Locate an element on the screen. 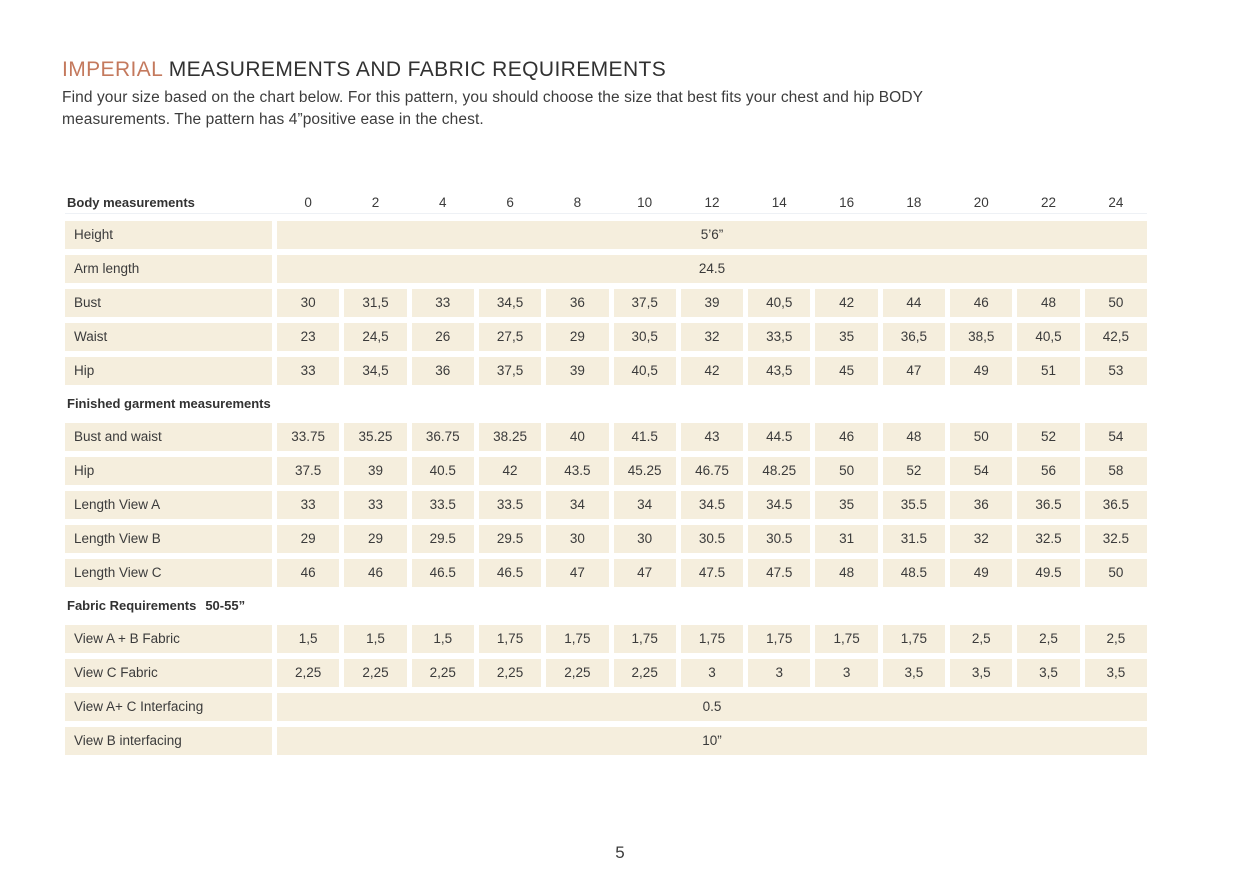 This screenshot has height=874, width=1240. value-cell: 47 is located at coordinates (644, 573).